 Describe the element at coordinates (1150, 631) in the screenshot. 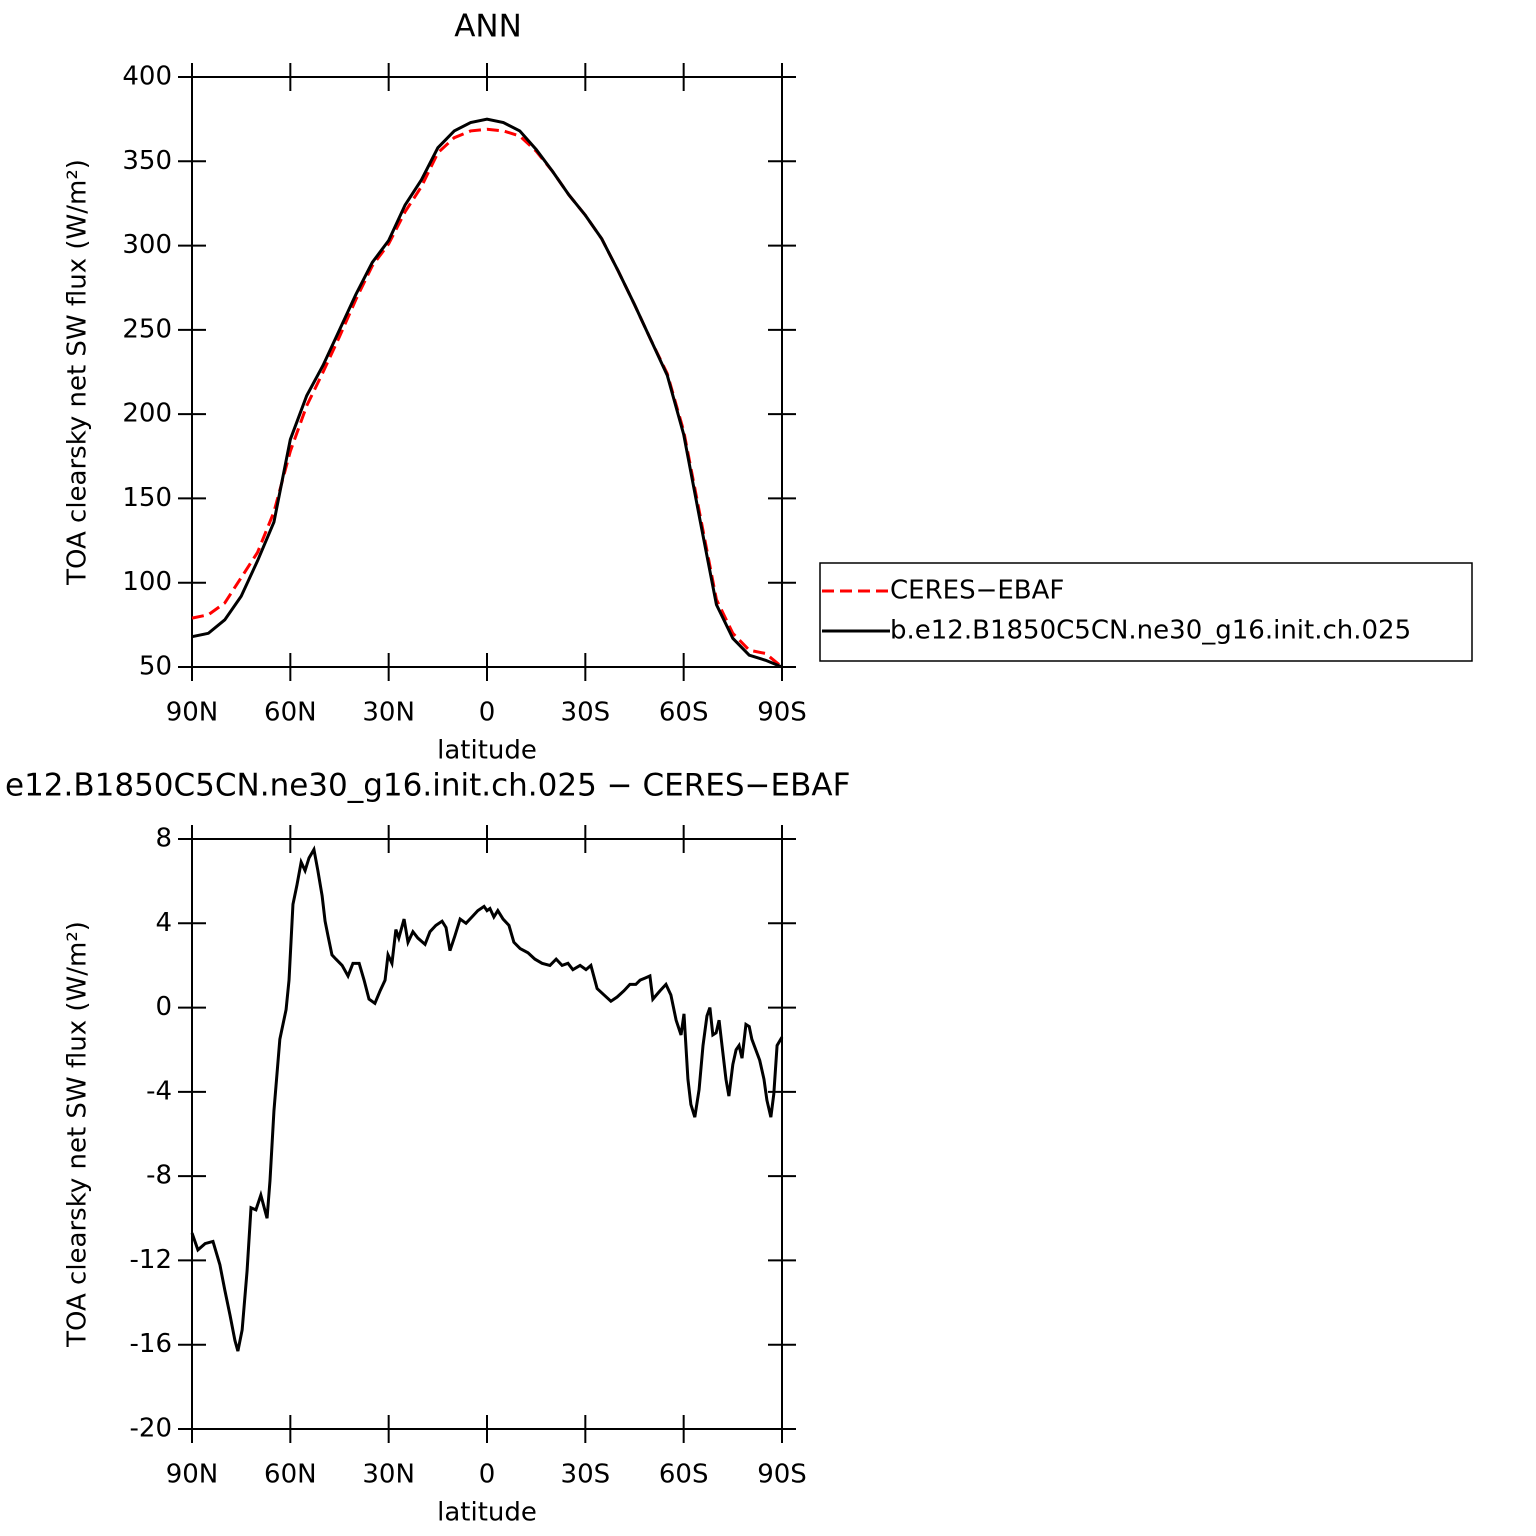

I see `legend-label: b.e12.B1850C5CN.ne30_g16.init.ch.025` at that location.